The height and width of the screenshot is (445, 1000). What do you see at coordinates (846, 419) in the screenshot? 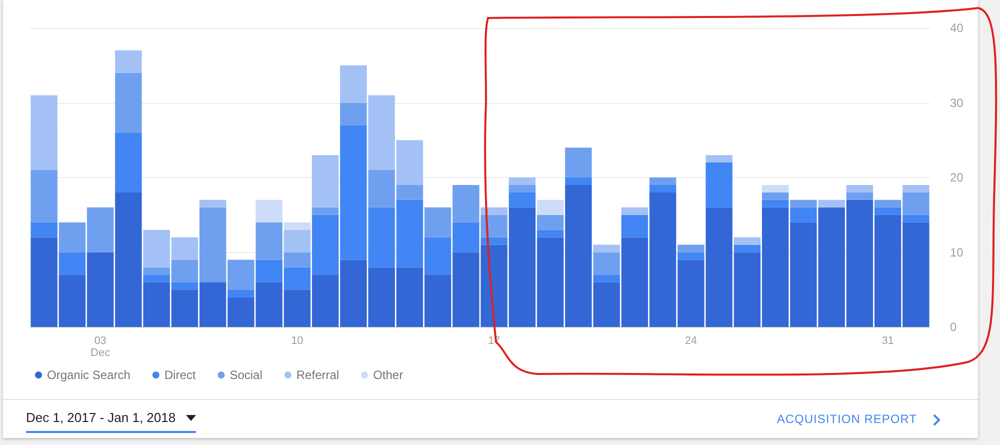
I see `text: ACQUISITION REPORT` at bounding box center [846, 419].